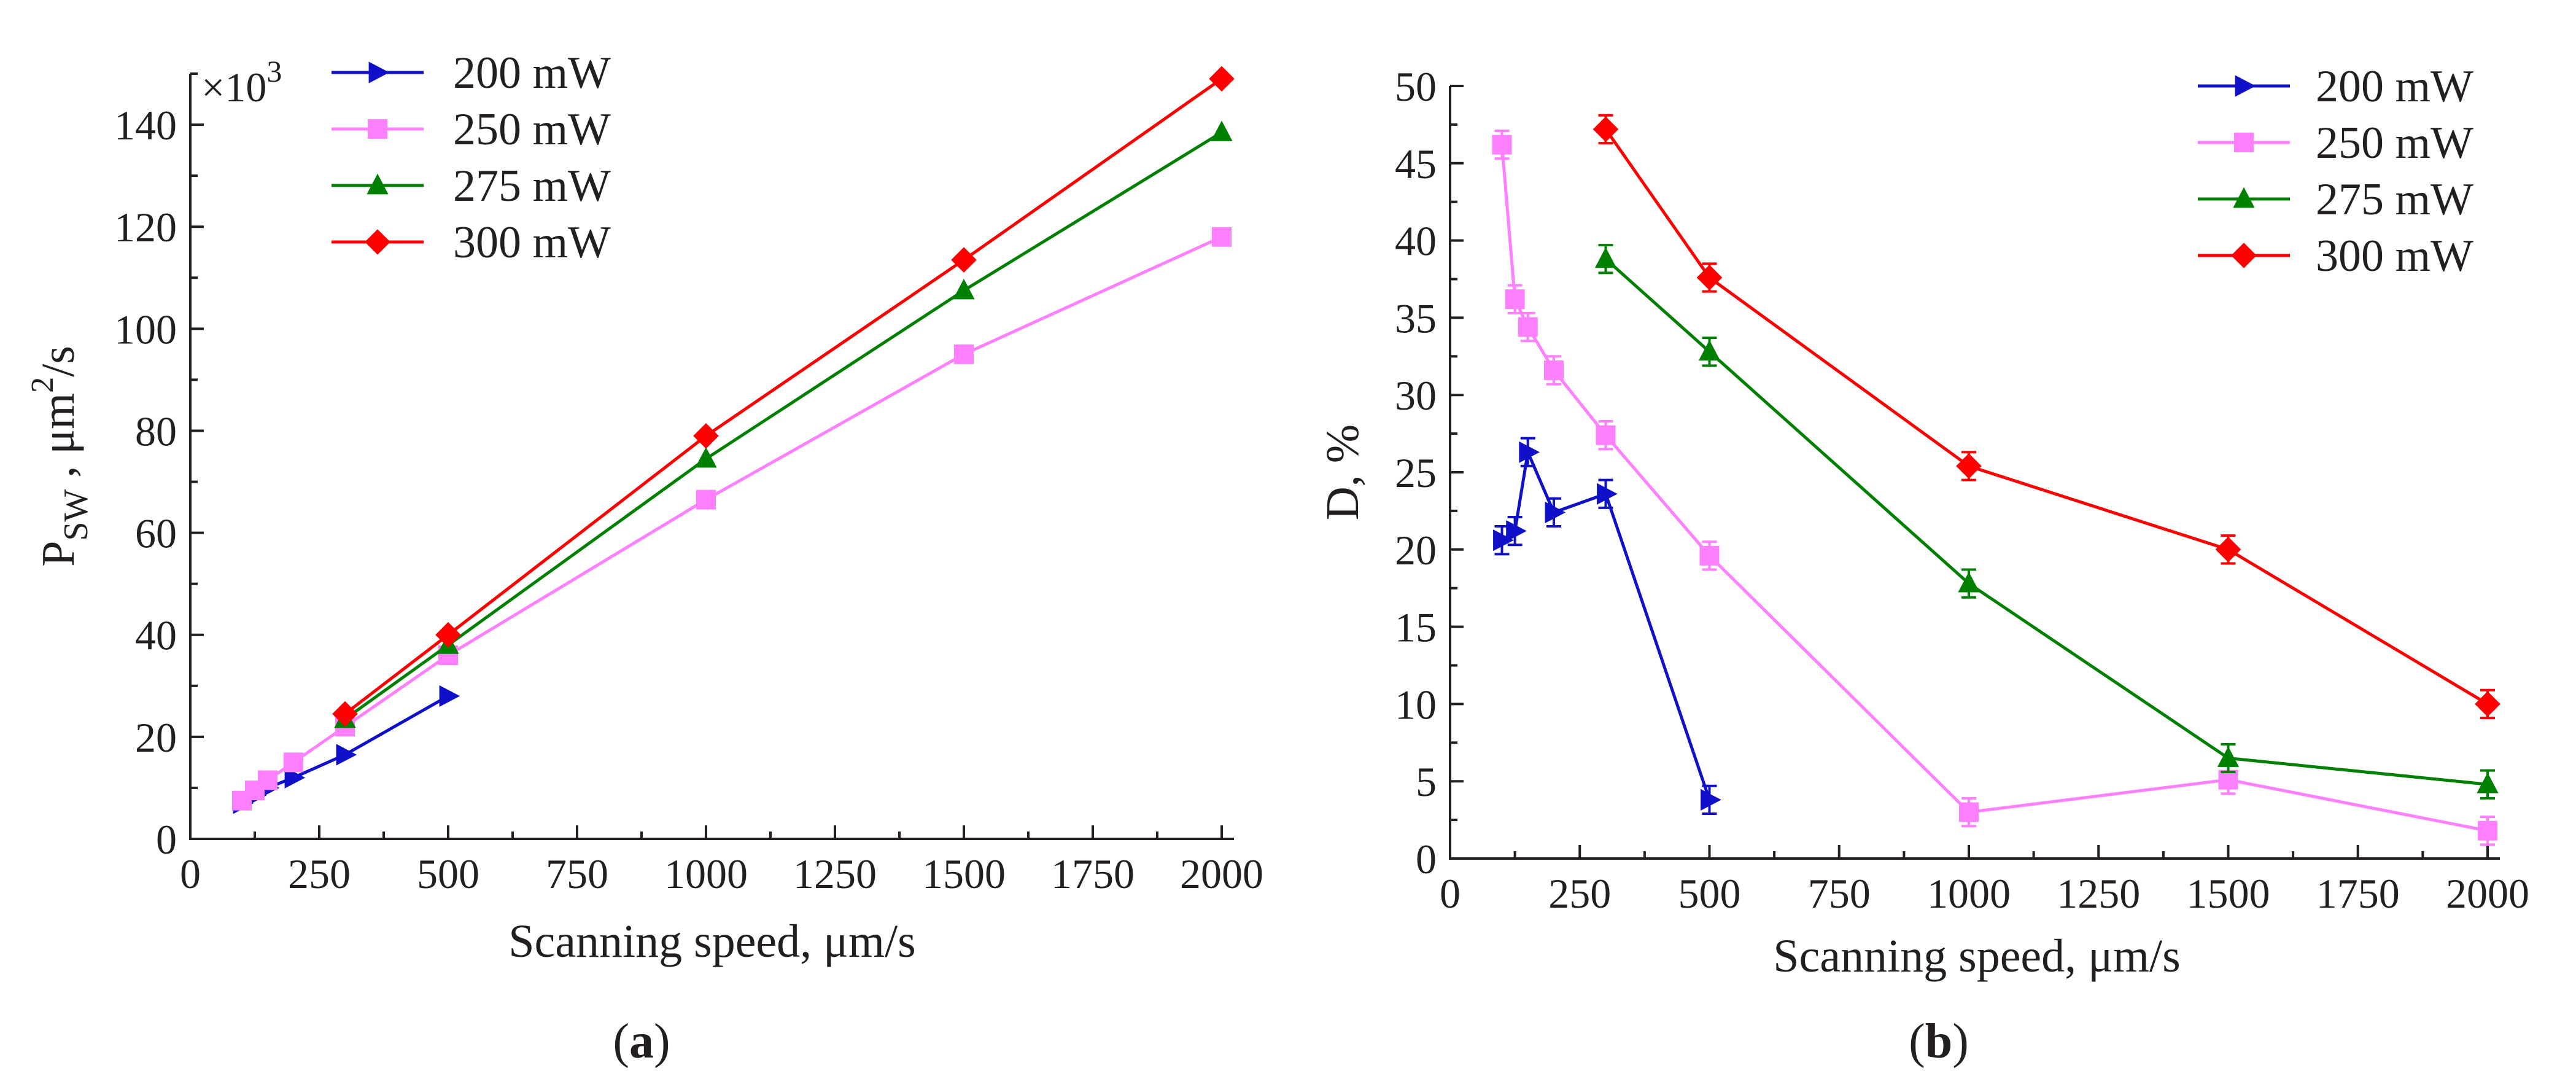 This screenshot has height=1079, width=2576. Describe the element at coordinates (964, 874) in the screenshot. I see `x-tick-label: 1500` at that location.